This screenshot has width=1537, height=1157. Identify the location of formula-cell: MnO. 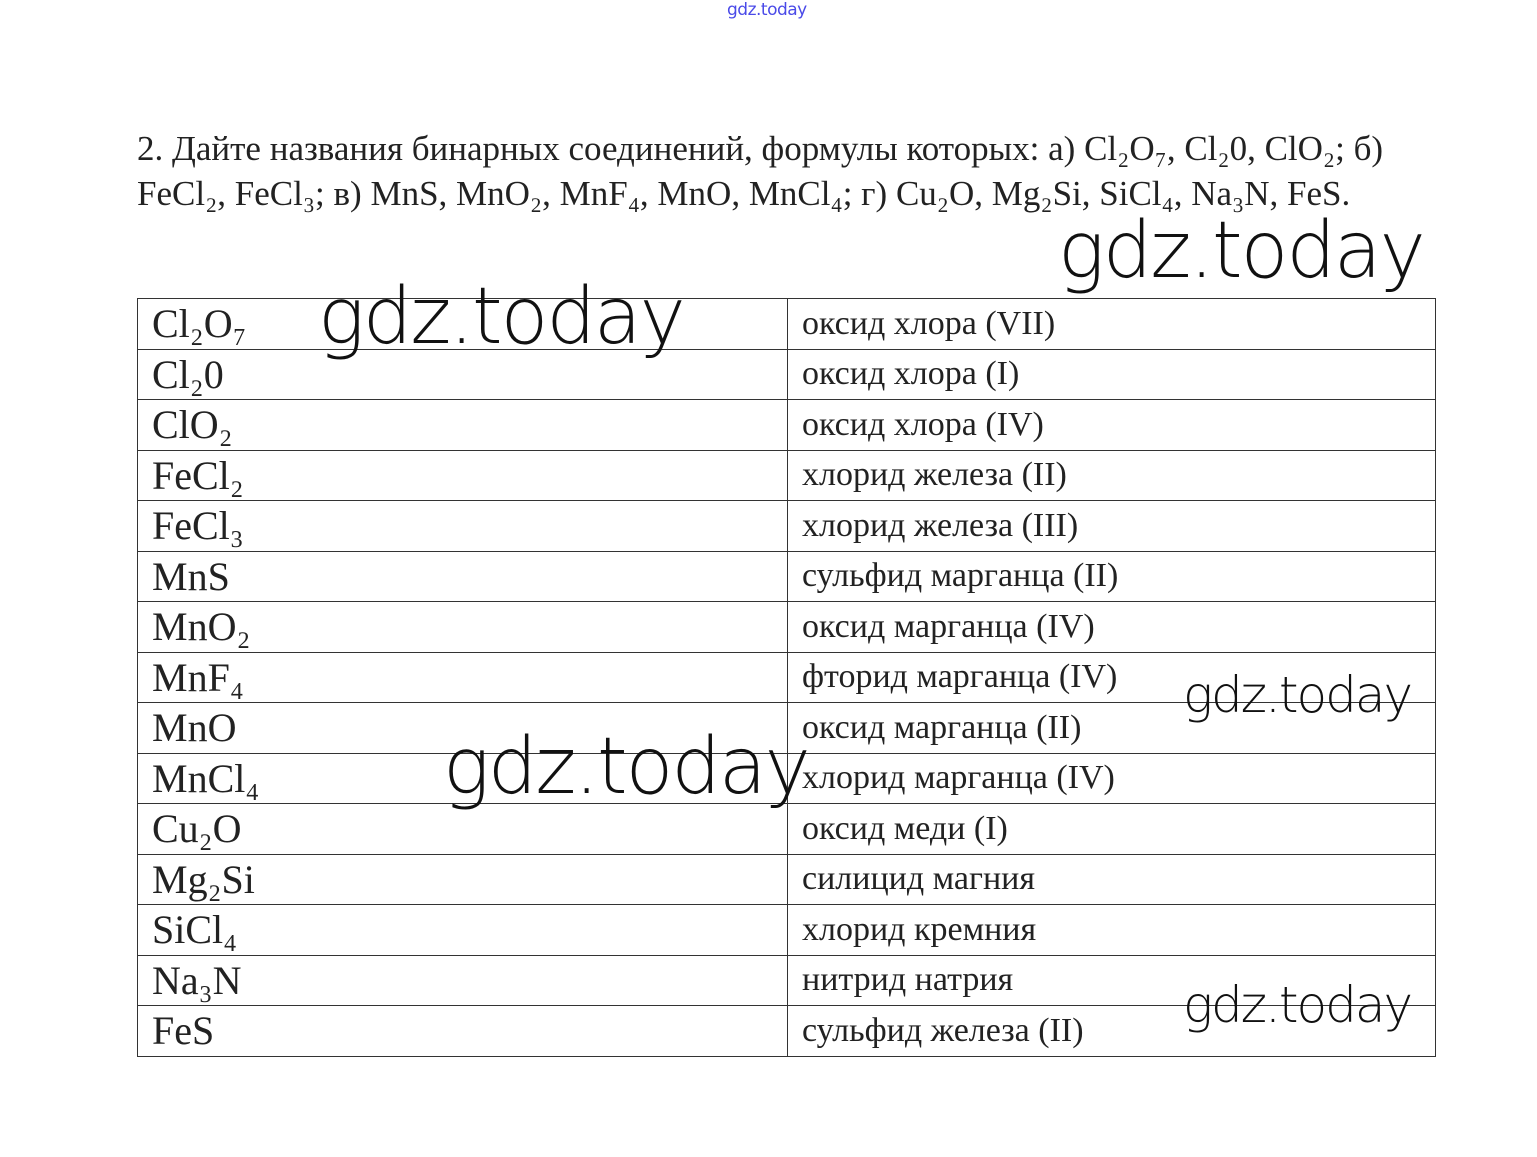
(462, 728).